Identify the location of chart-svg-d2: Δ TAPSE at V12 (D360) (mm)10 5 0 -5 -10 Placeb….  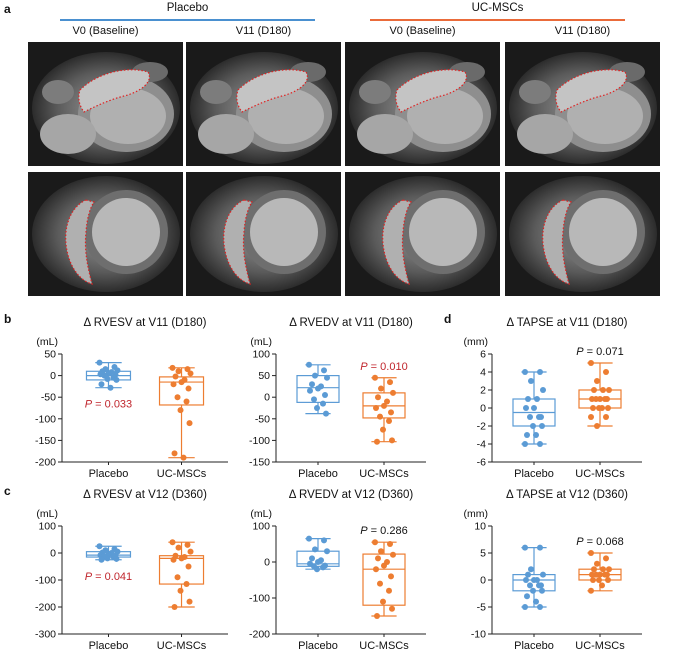
(553, 570).